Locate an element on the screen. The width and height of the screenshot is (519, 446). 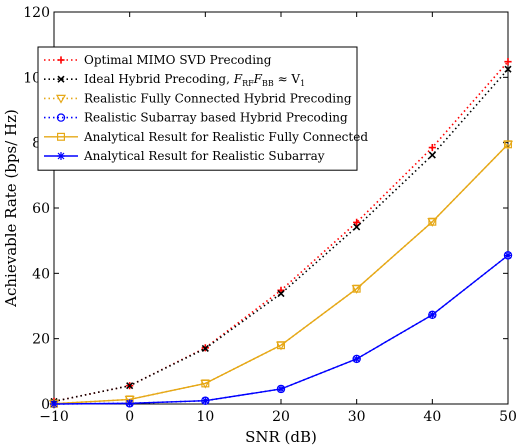
legend-label-part: ≈ V is located at coordinates (287, 79).